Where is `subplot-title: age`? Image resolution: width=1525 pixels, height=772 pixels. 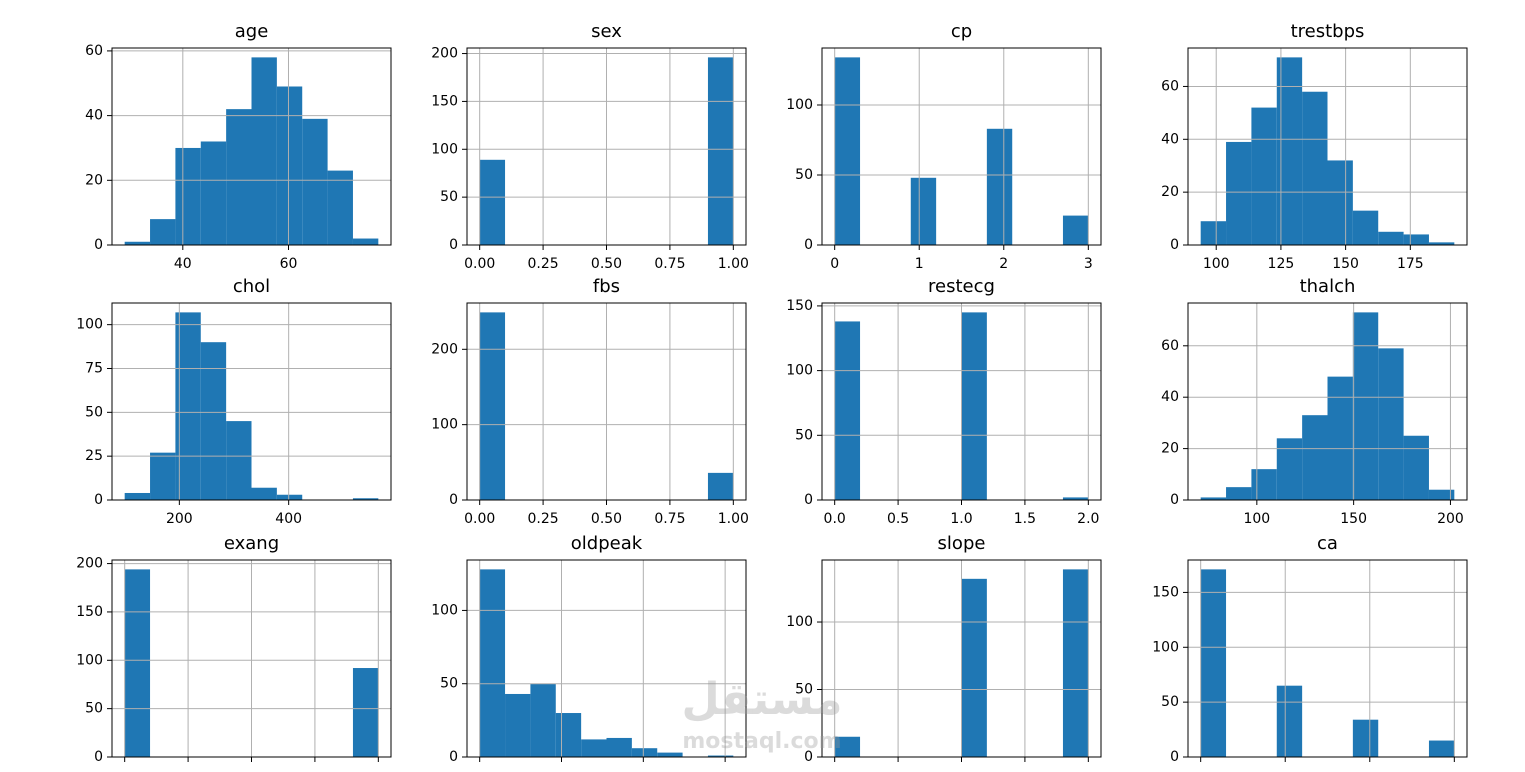
subplot-title: age is located at coordinates (252, 31).